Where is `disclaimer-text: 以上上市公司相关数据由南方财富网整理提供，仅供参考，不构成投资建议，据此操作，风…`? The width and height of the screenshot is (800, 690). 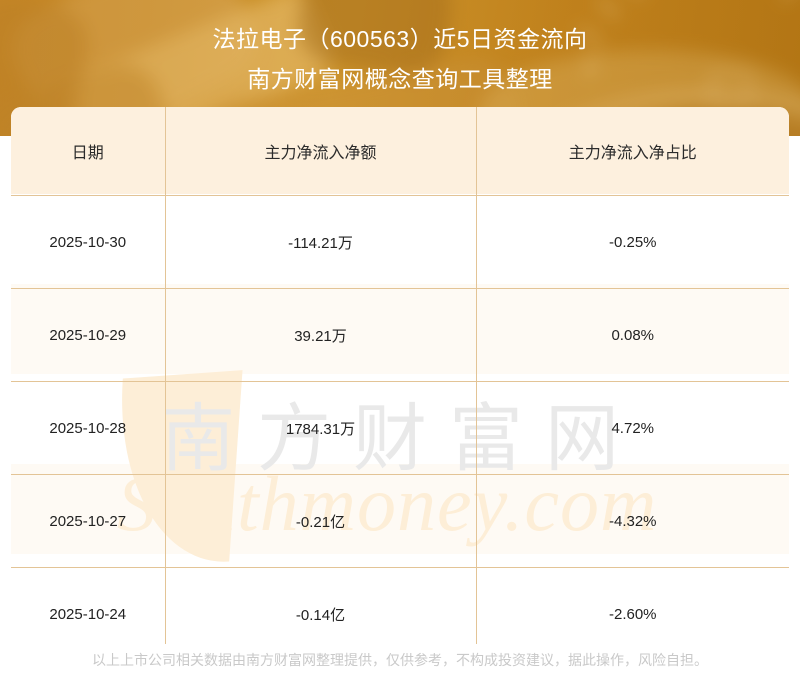
disclaimer-text: 以上上市公司相关数据由南方财富网整理提供，仅供参考，不构成投资建议，据此操作，风… is located at coordinates (400, 660).